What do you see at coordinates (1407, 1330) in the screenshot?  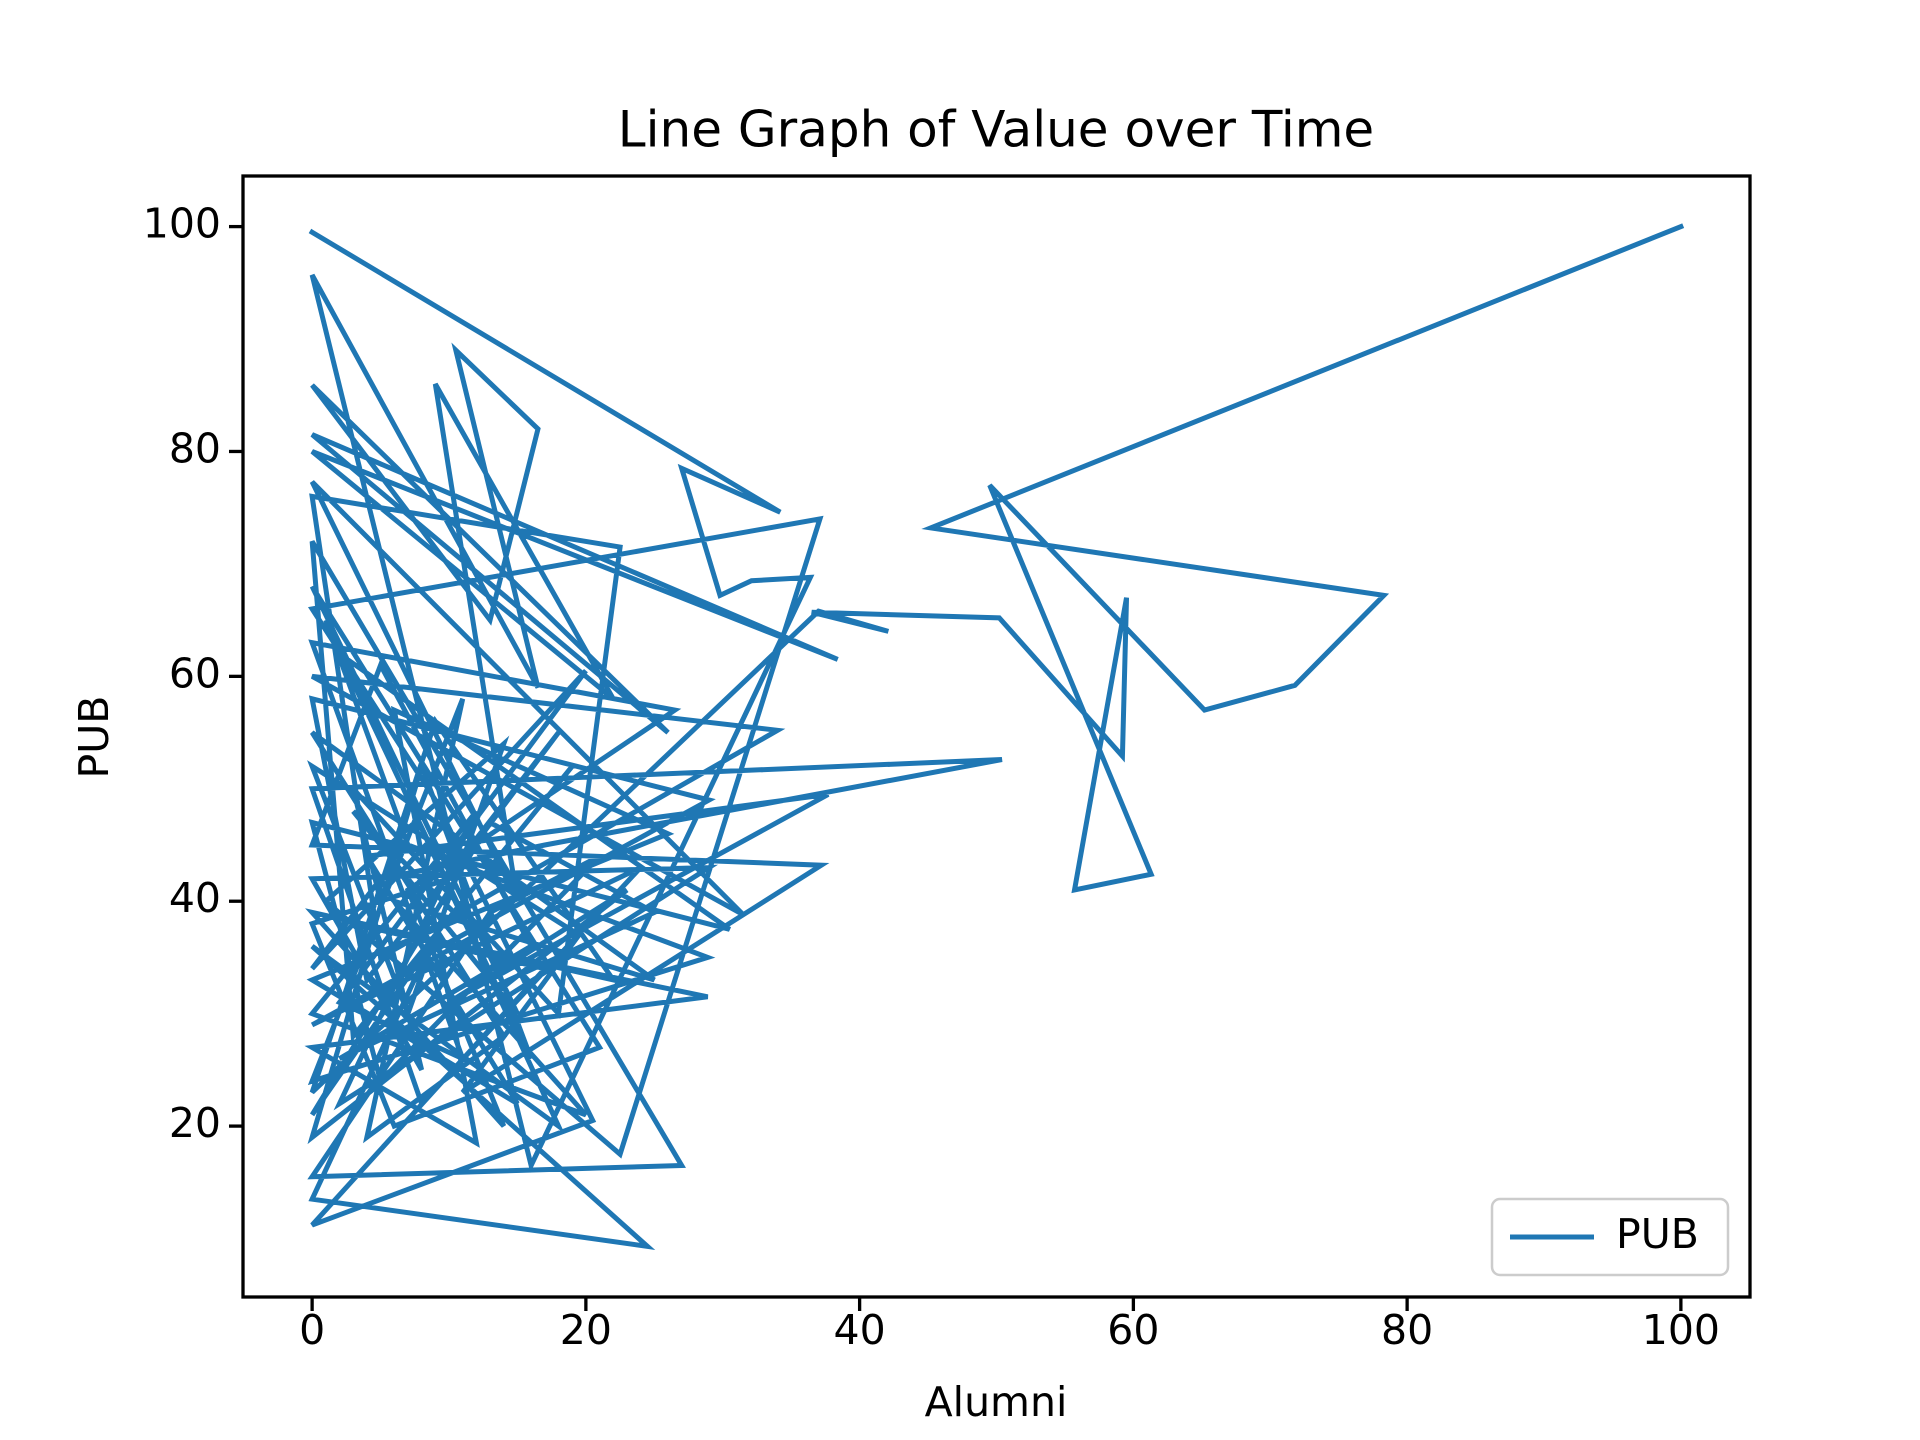 I see `x-tick-label: 80` at bounding box center [1407, 1330].